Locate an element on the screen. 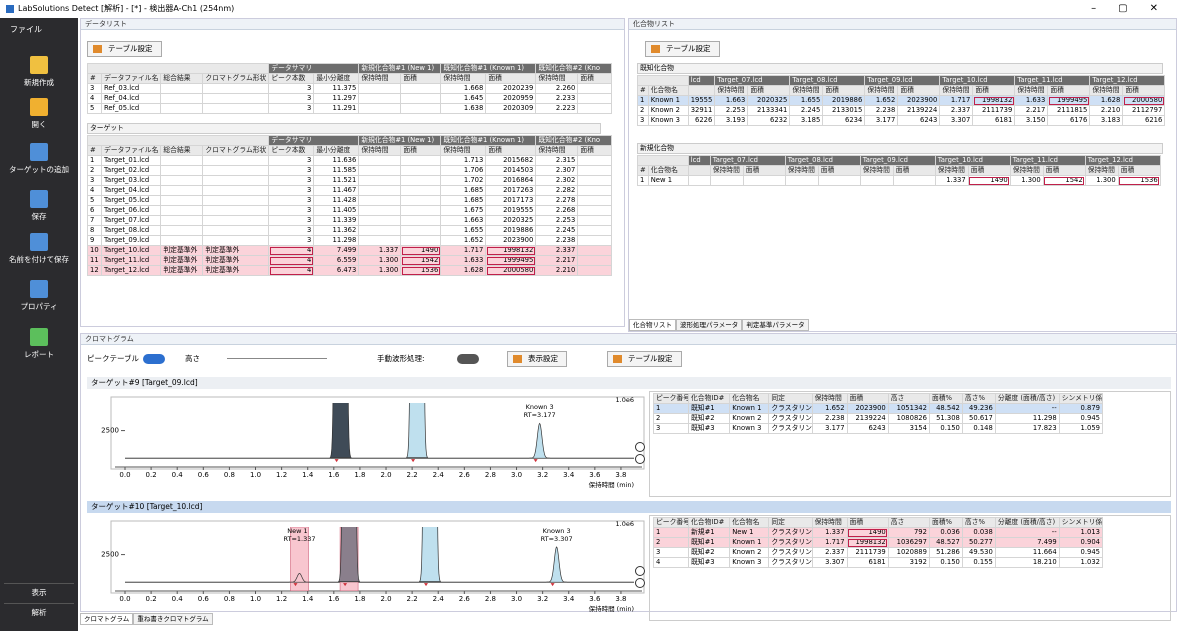 This screenshot has width=1200, height=631. window-controls: –▢✕ is located at coordinates (1135, 8).